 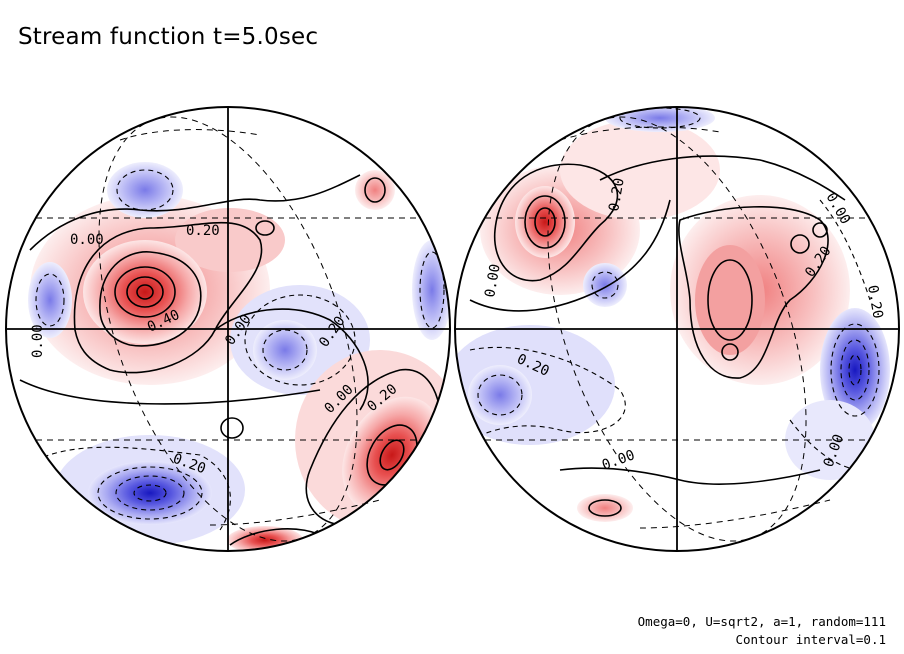 What do you see at coordinates (500, 395) in the screenshot?
I see `right-min-west` at bounding box center [500, 395].